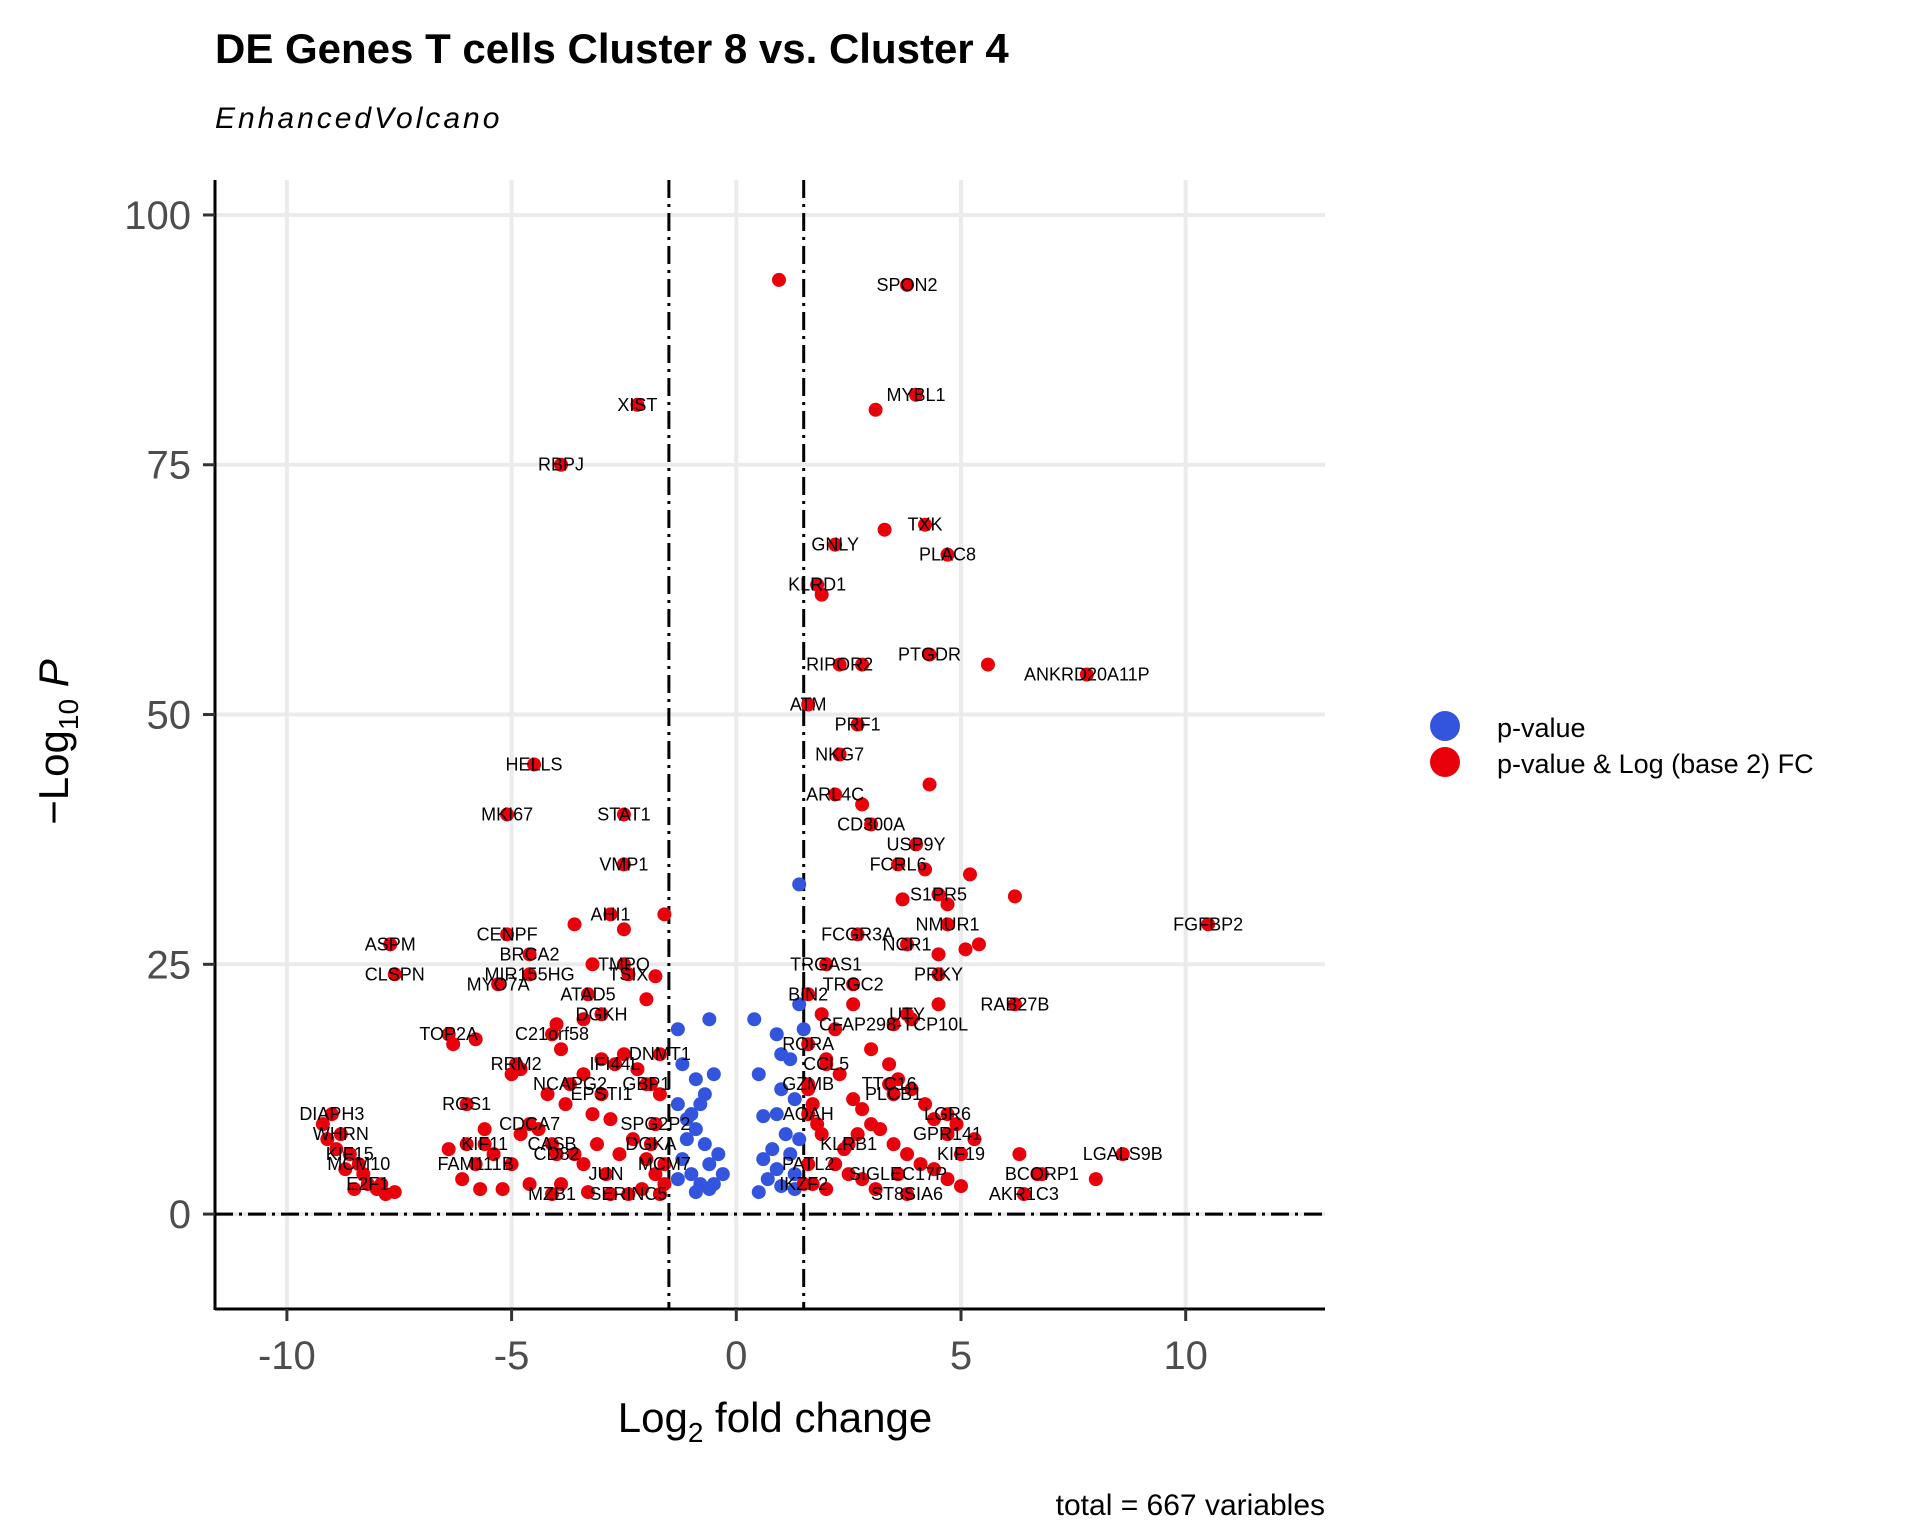 The image size is (1920, 1536). I want to click on gene-label: KLRD1, so click(817, 585).